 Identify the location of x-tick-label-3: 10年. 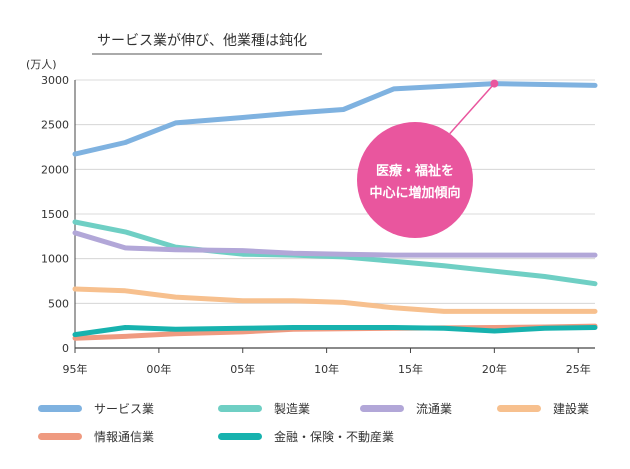
(326, 369).